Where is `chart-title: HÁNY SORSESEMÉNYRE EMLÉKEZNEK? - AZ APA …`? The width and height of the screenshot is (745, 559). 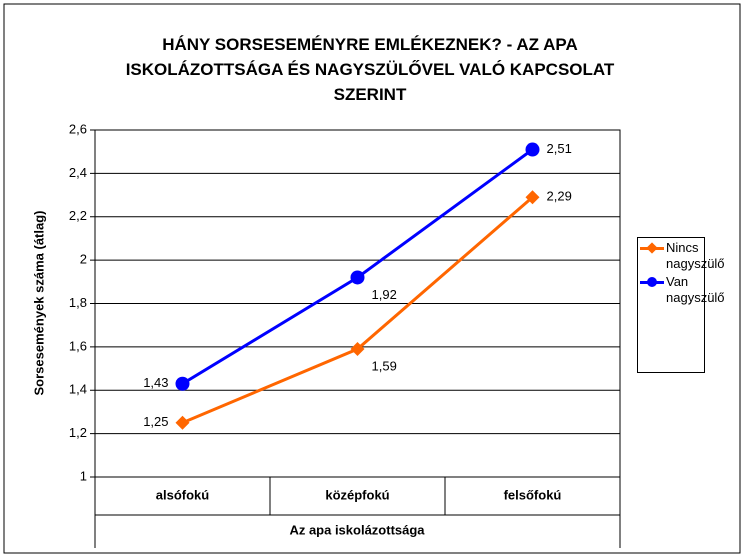 chart-title: HÁNY SORSESEMÉNYRE EMLÉKEZNEK? - AZ APA … is located at coordinates (370, 69).